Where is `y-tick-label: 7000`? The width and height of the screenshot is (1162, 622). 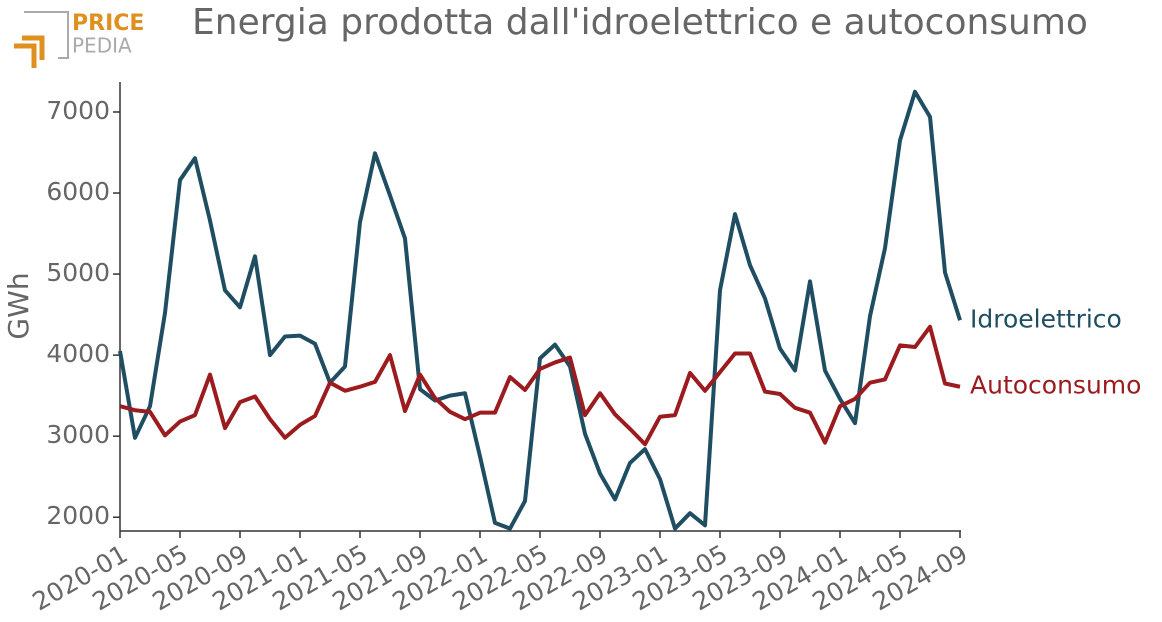 y-tick-label: 7000 is located at coordinates (78, 110).